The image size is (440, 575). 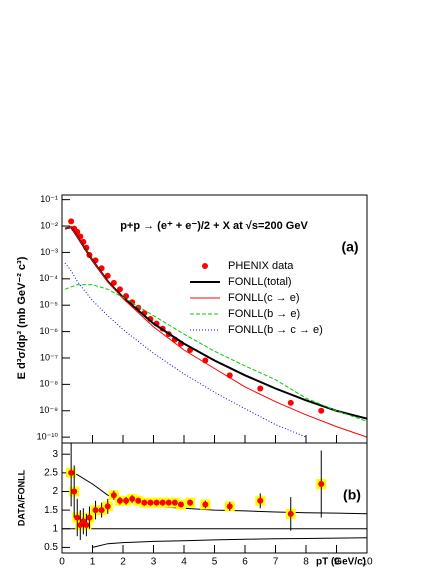 What do you see at coordinates (21, 497) in the screenshot?
I see `y-axis-label: DATA/FONLL` at bounding box center [21, 497].